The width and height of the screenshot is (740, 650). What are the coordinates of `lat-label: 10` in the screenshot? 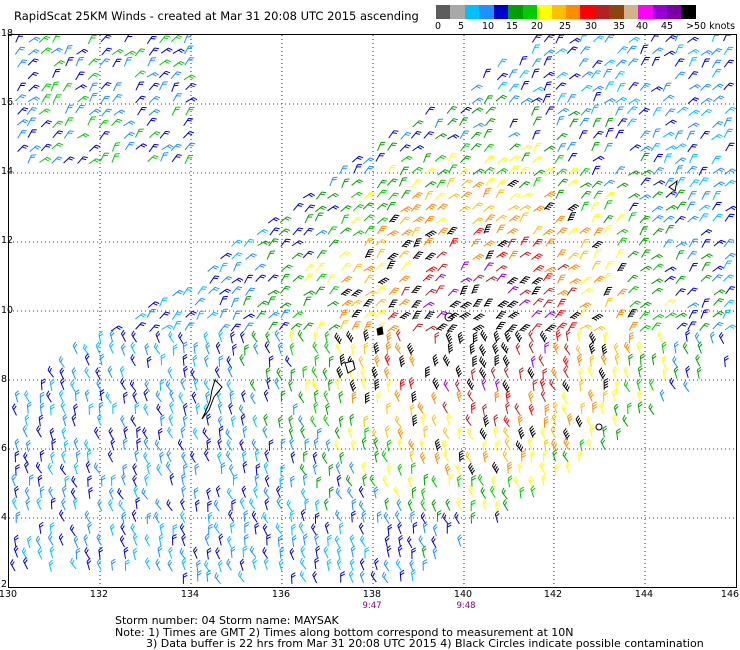 It's located at (7, 310).